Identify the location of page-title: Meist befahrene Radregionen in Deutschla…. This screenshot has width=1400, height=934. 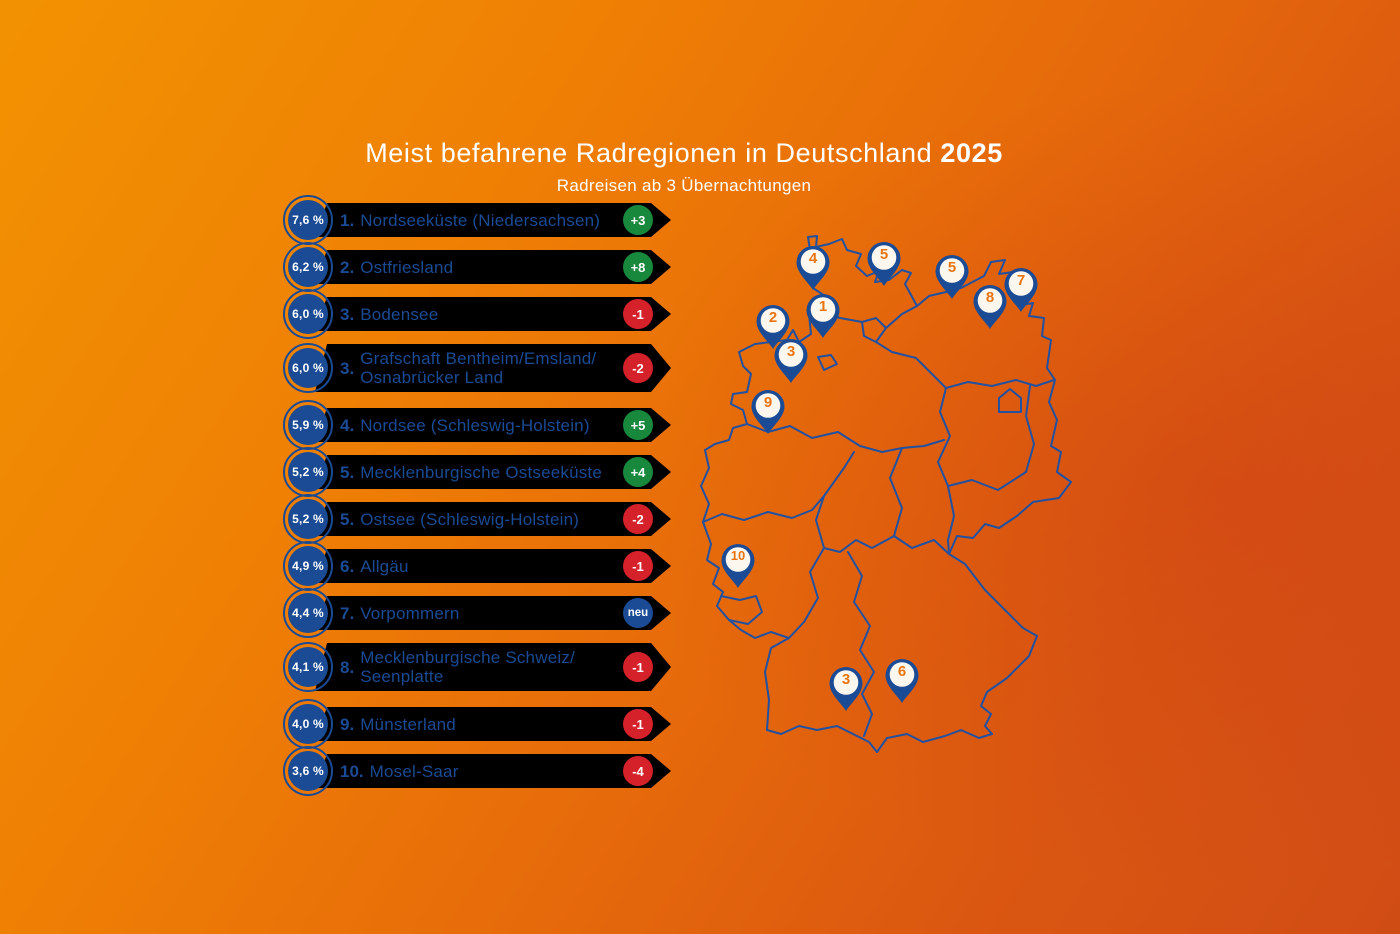
(684, 153).